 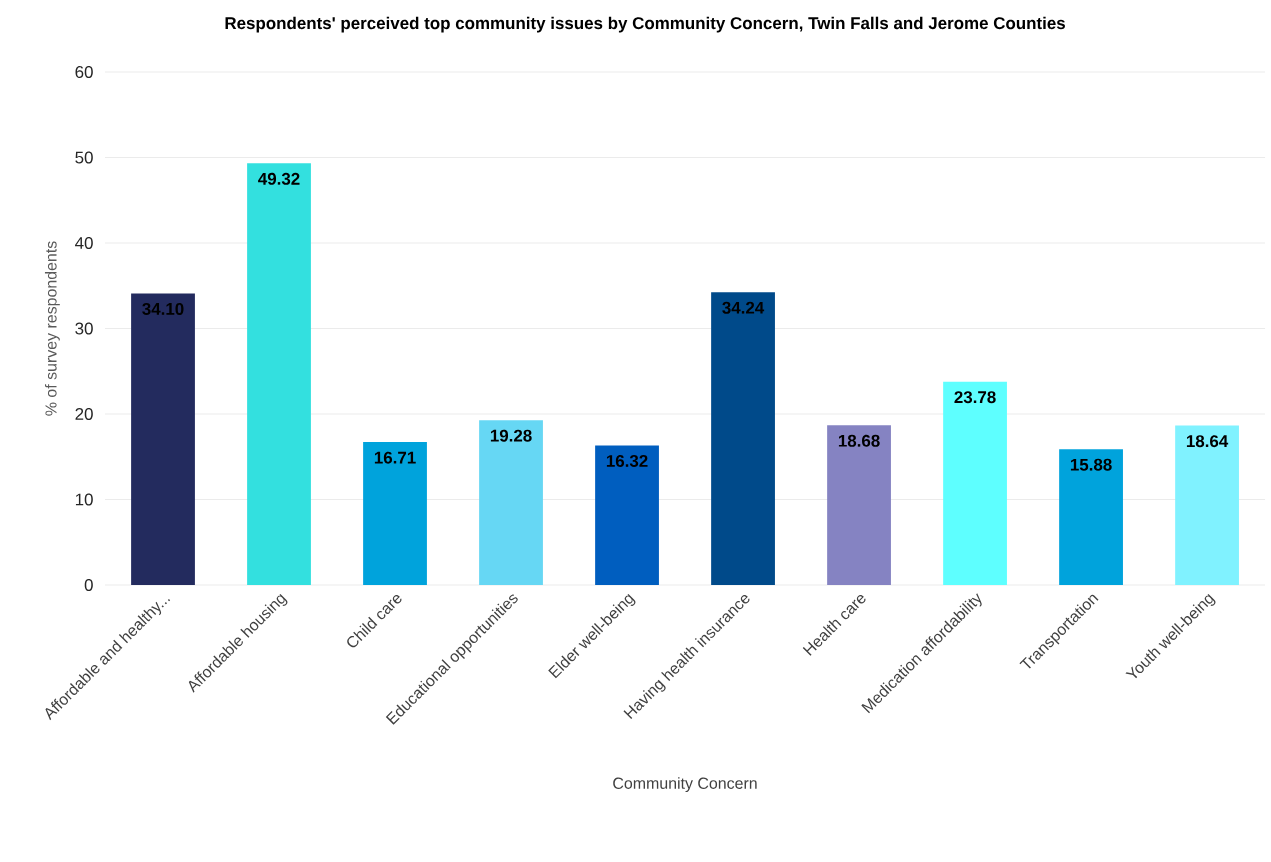 What do you see at coordinates (1207, 441) in the screenshot?
I see `data-label: 18.64` at bounding box center [1207, 441].